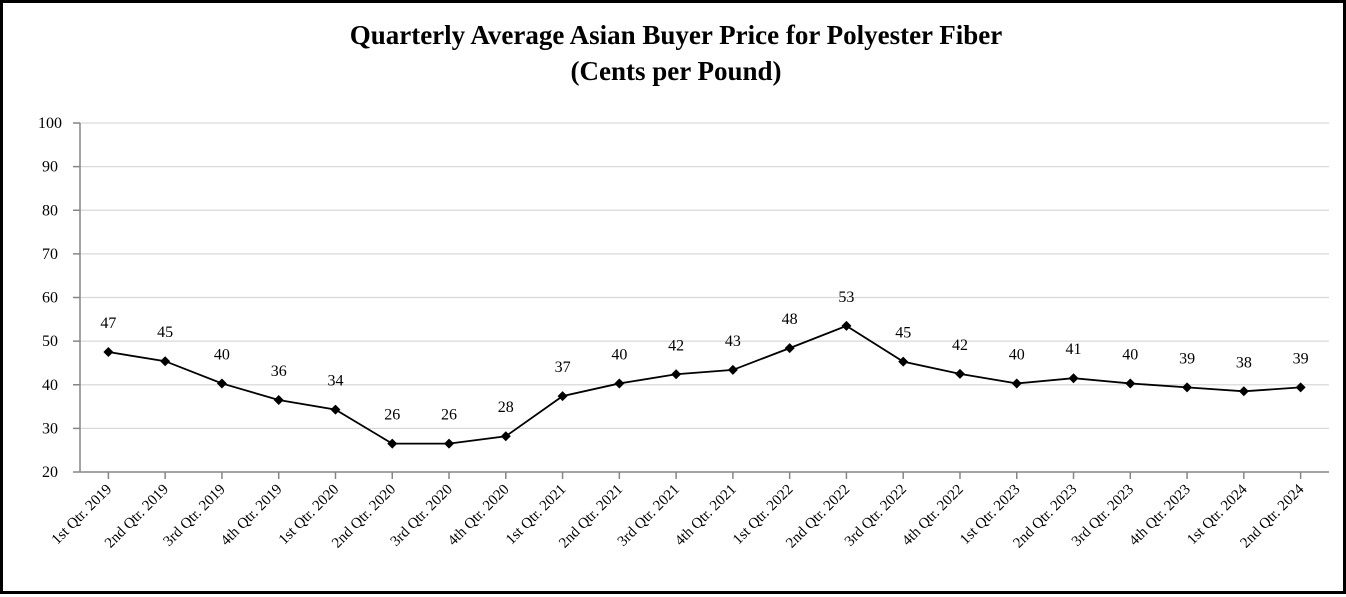 The height and width of the screenshot is (597, 1346). Describe the element at coordinates (479, 516) in the screenshot. I see `x-tick-label: 4th Qtr. 2020` at that location.